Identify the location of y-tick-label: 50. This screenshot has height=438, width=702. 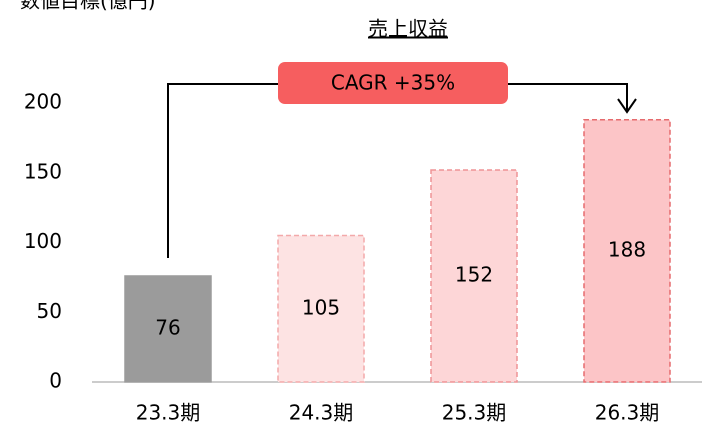
(49, 311).